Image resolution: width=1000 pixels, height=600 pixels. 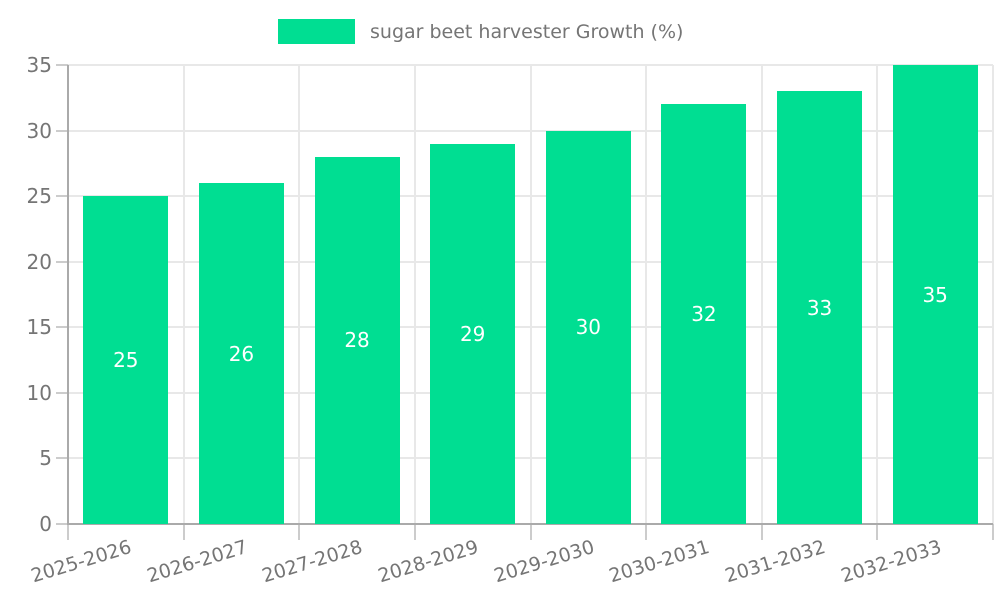 What do you see at coordinates (39, 327) in the screenshot?
I see `y-axis-label: 15` at bounding box center [39, 327].